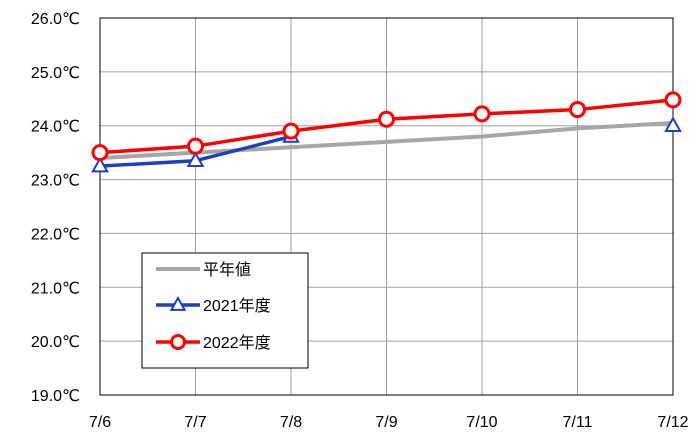  Describe the element at coordinates (55, 234) in the screenshot. I see `y-tick-label: 22.0℃` at that location.